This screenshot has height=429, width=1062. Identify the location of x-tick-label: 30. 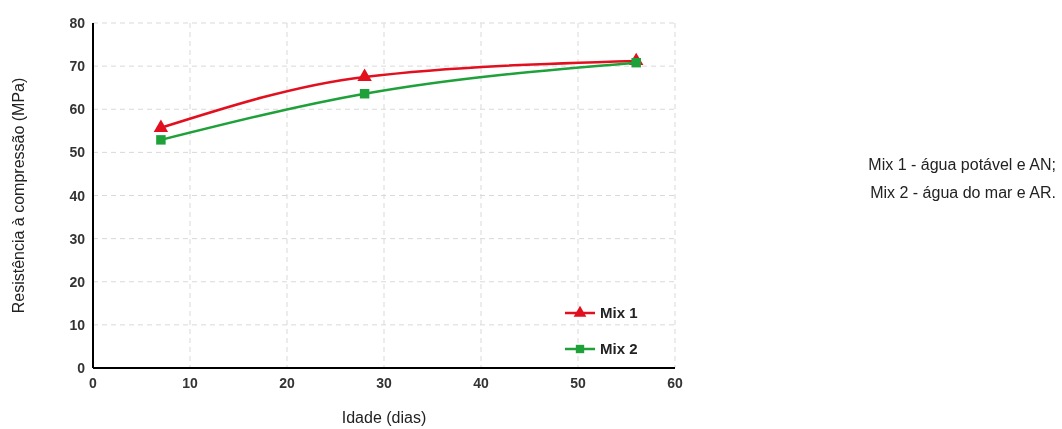
(384, 383).